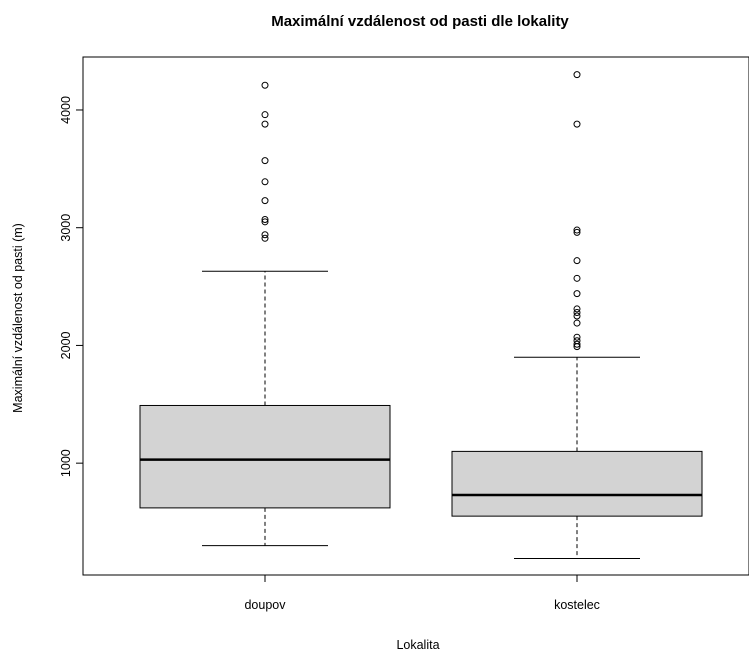 The image size is (749, 653). What do you see at coordinates (71, 286) in the screenshot?
I see `y-axis: 1000 2000 3000 4000` at bounding box center [71, 286].